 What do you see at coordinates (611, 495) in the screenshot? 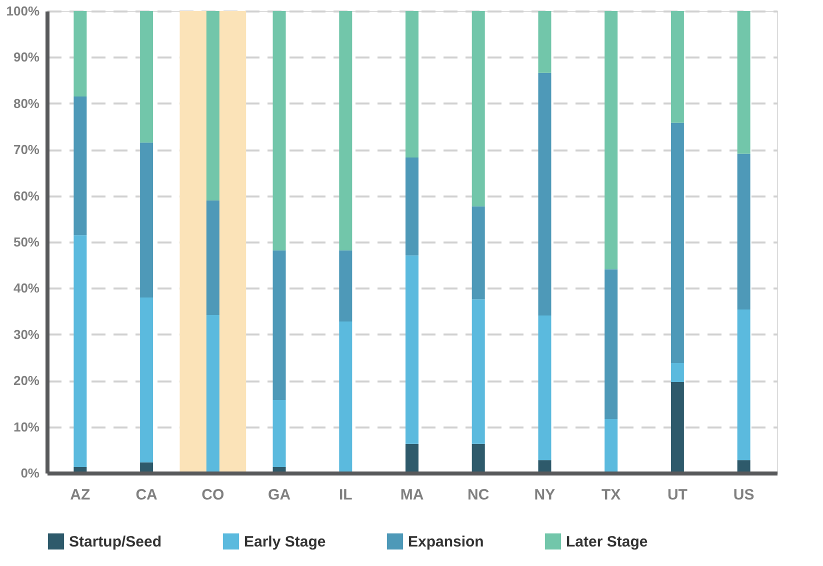
I see `x-tick-label: TX` at bounding box center [611, 495].